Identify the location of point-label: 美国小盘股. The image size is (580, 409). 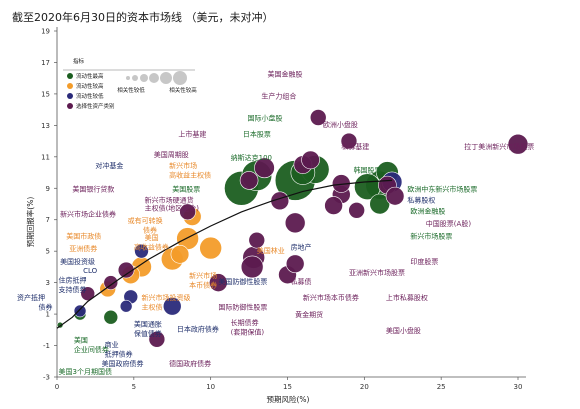
(403, 330).